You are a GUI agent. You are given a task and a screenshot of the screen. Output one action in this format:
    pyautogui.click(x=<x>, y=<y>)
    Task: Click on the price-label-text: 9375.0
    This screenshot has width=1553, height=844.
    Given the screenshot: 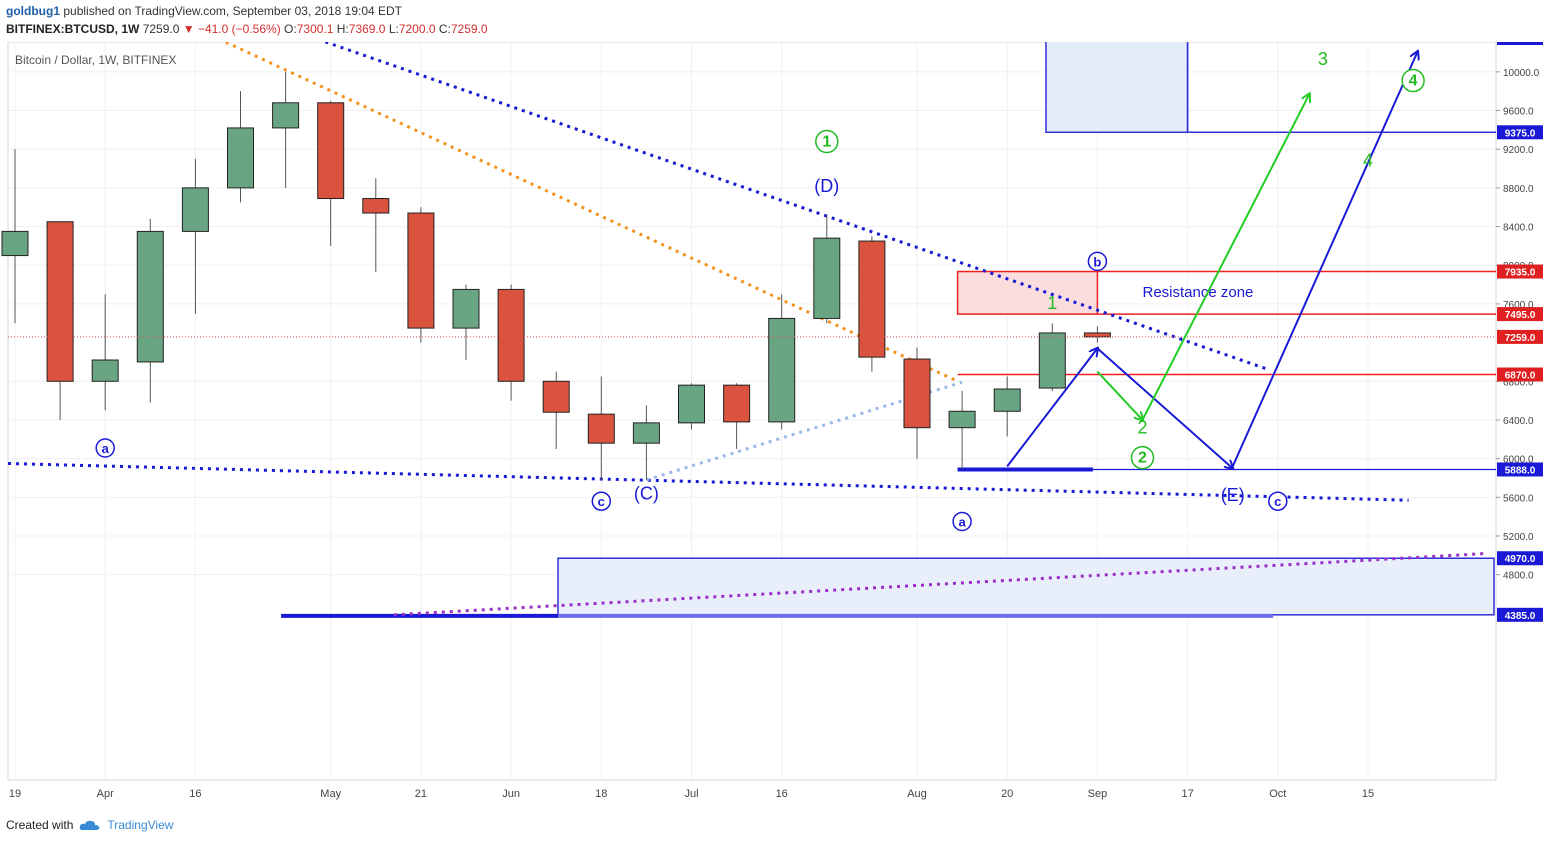 What is the action you would take?
    pyautogui.click(x=1520, y=133)
    